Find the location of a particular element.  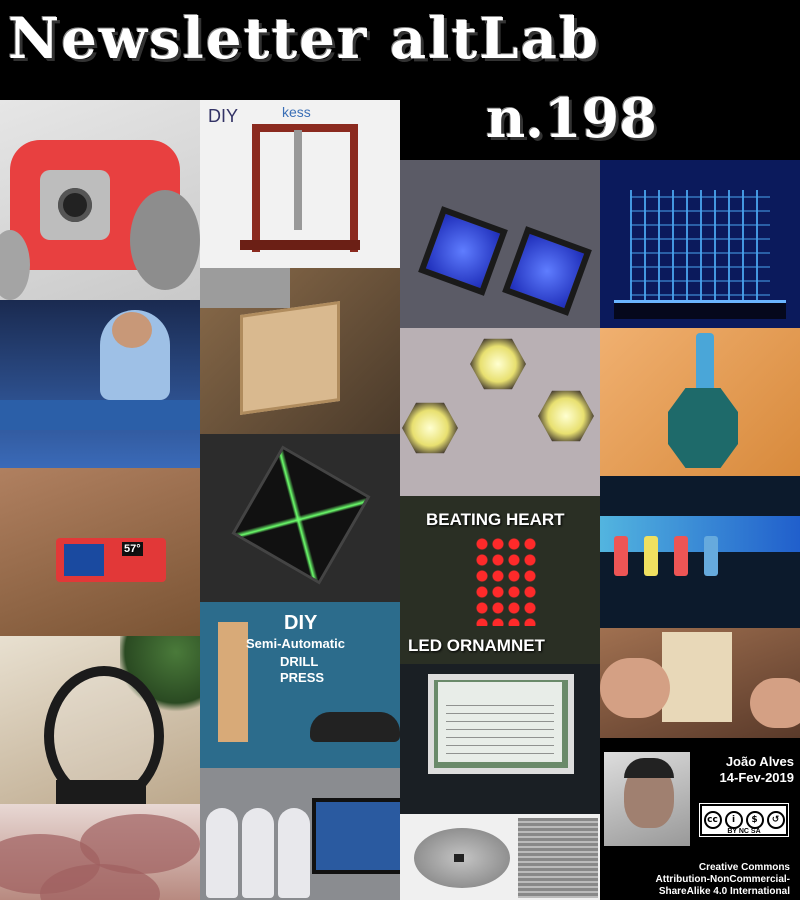

license-line-2: Attribution-NonCommercial- is located at coordinates (722, 879).